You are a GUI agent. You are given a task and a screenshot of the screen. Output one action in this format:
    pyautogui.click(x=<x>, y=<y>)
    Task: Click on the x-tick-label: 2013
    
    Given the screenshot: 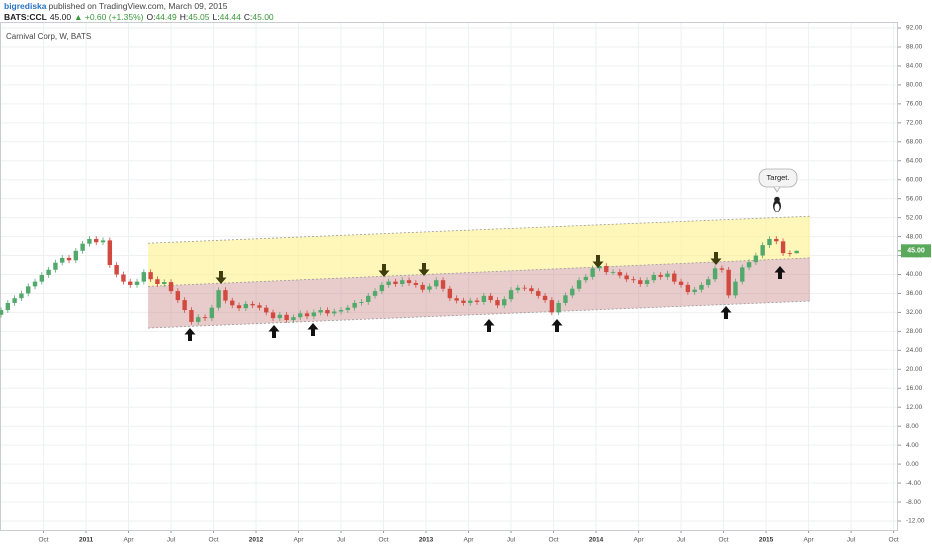 What is the action you would take?
    pyautogui.click(x=426, y=540)
    